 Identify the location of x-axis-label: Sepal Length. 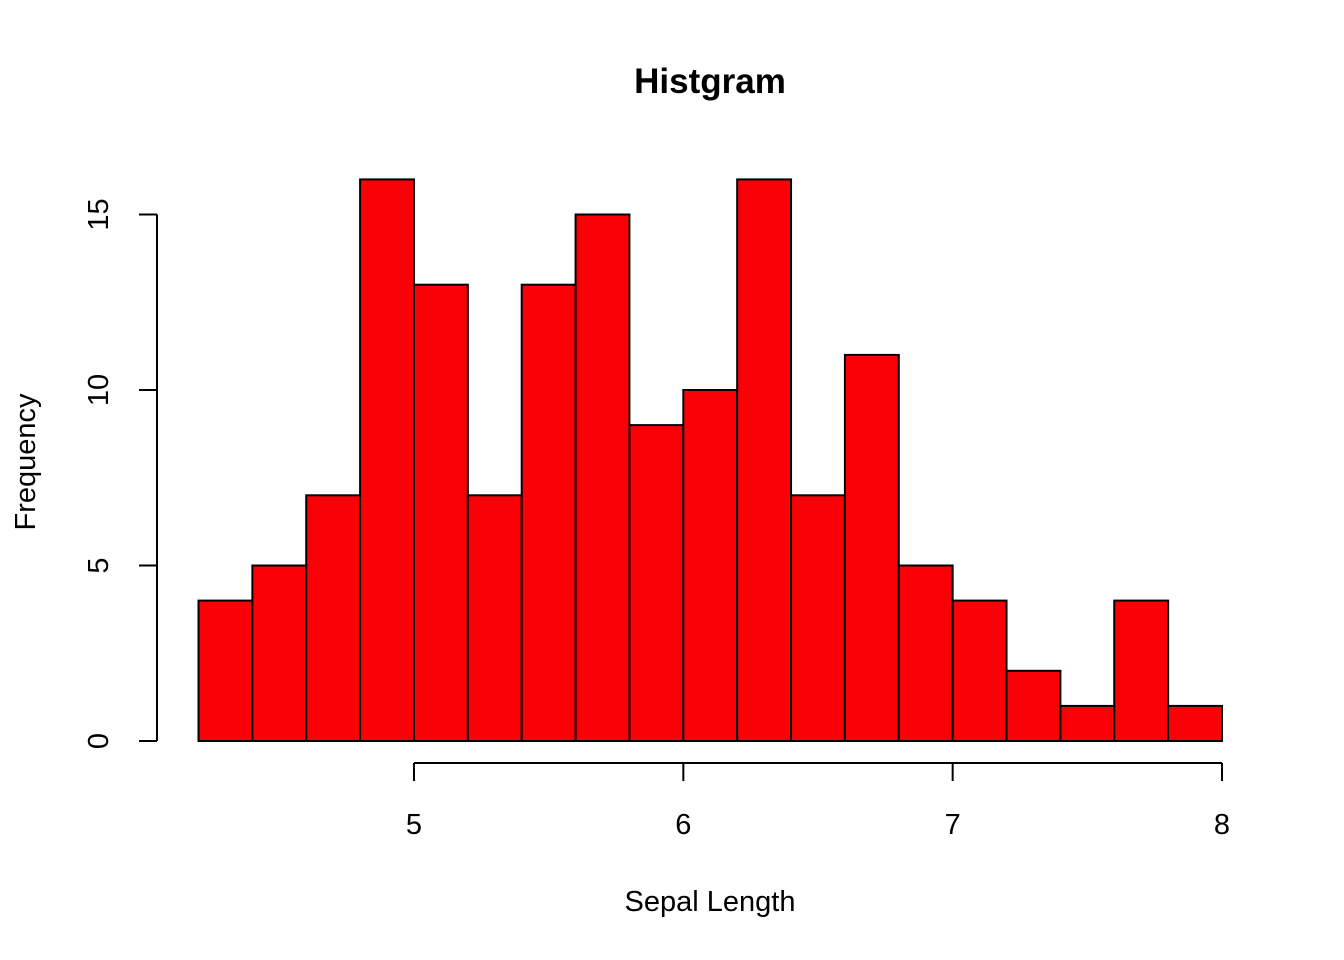
(710, 902).